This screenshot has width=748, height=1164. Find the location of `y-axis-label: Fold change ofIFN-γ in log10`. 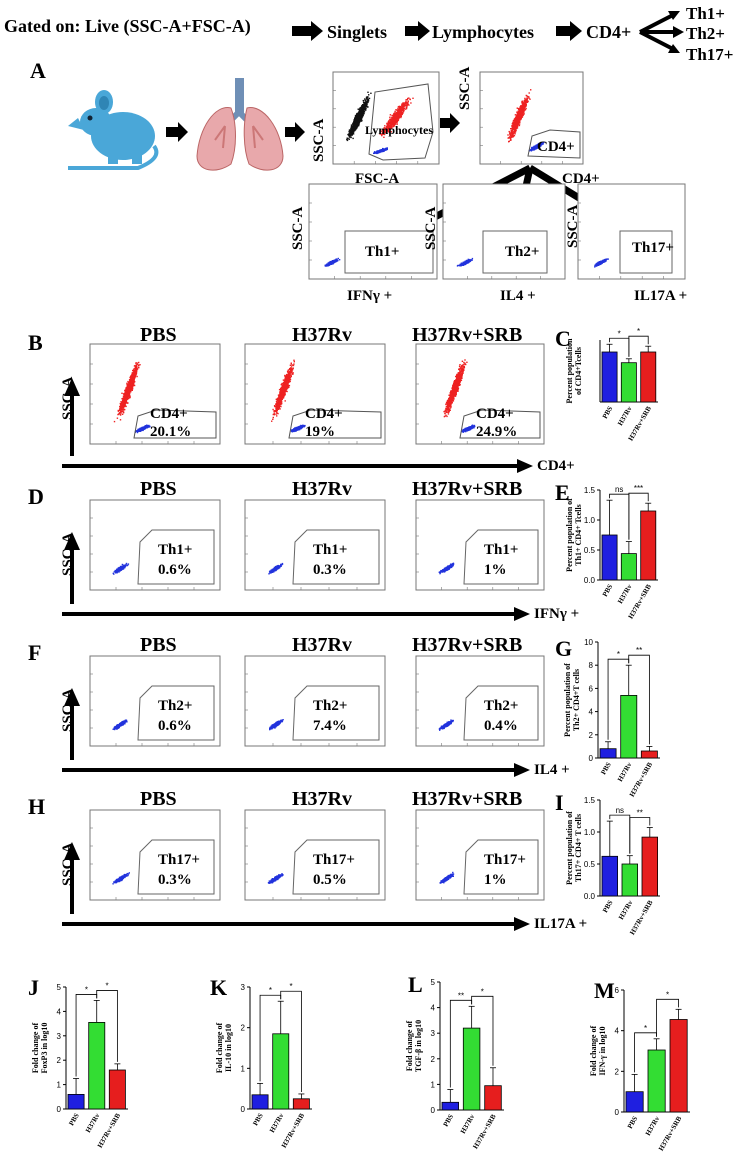

y-axis-label: Fold change ofIFN-γ in log10 is located at coordinates (598, 1051).